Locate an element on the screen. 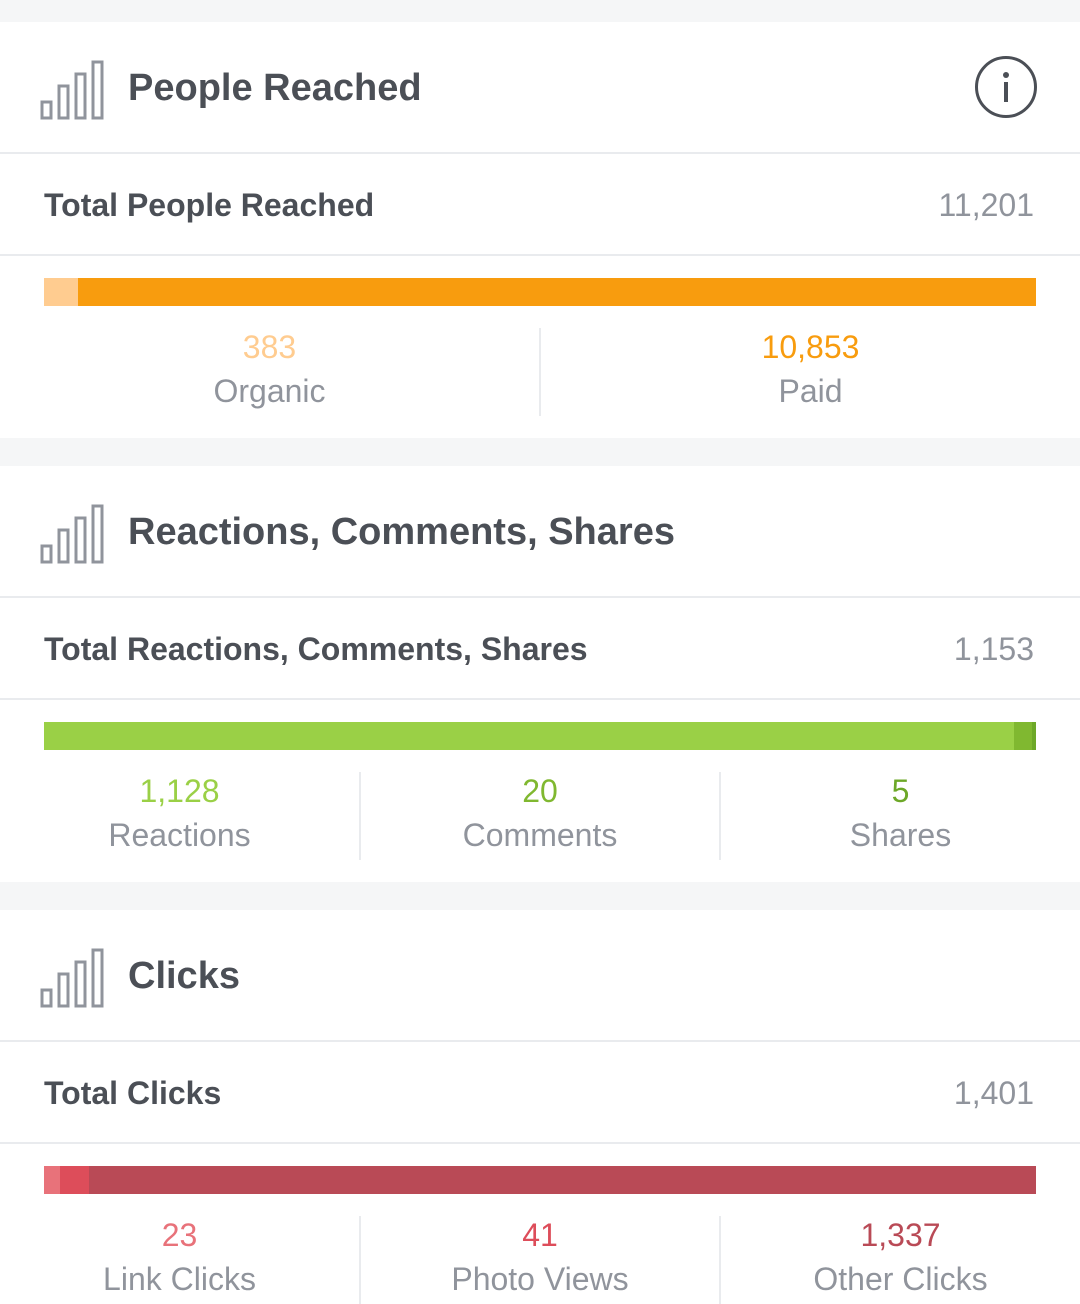  stat-value: 5 is located at coordinates (900, 791).